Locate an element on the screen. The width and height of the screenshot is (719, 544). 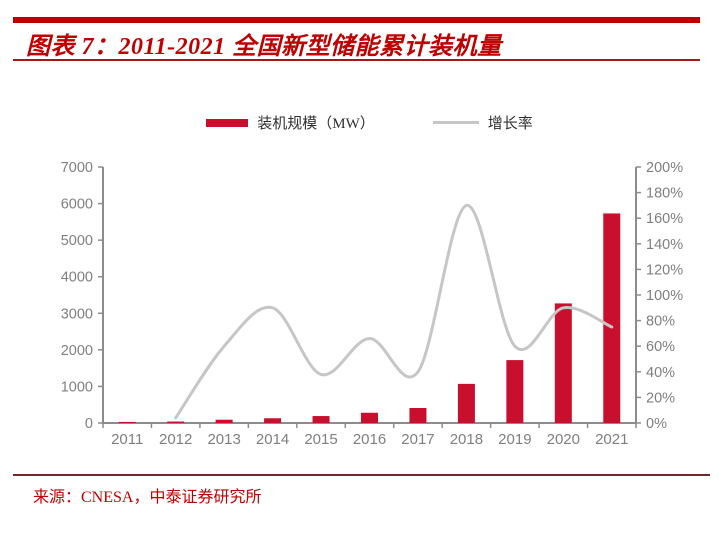
left-axis-label: 3000 is located at coordinates (77, 314).